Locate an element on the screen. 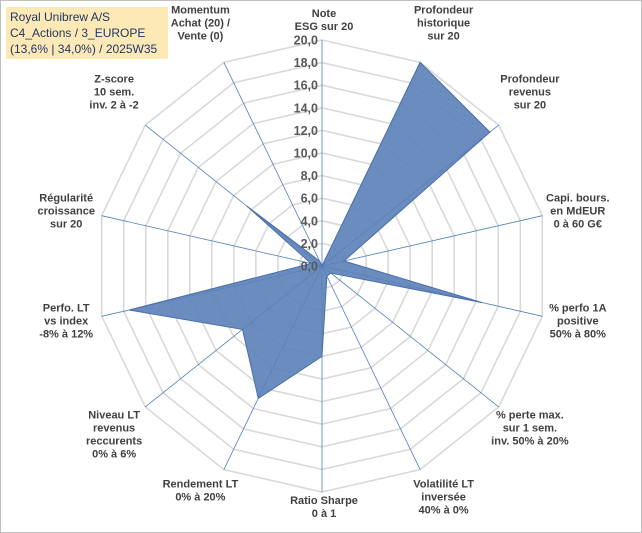  chart-title-line-1: Royal Unibrew A/S is located at coordinates (60, 17).